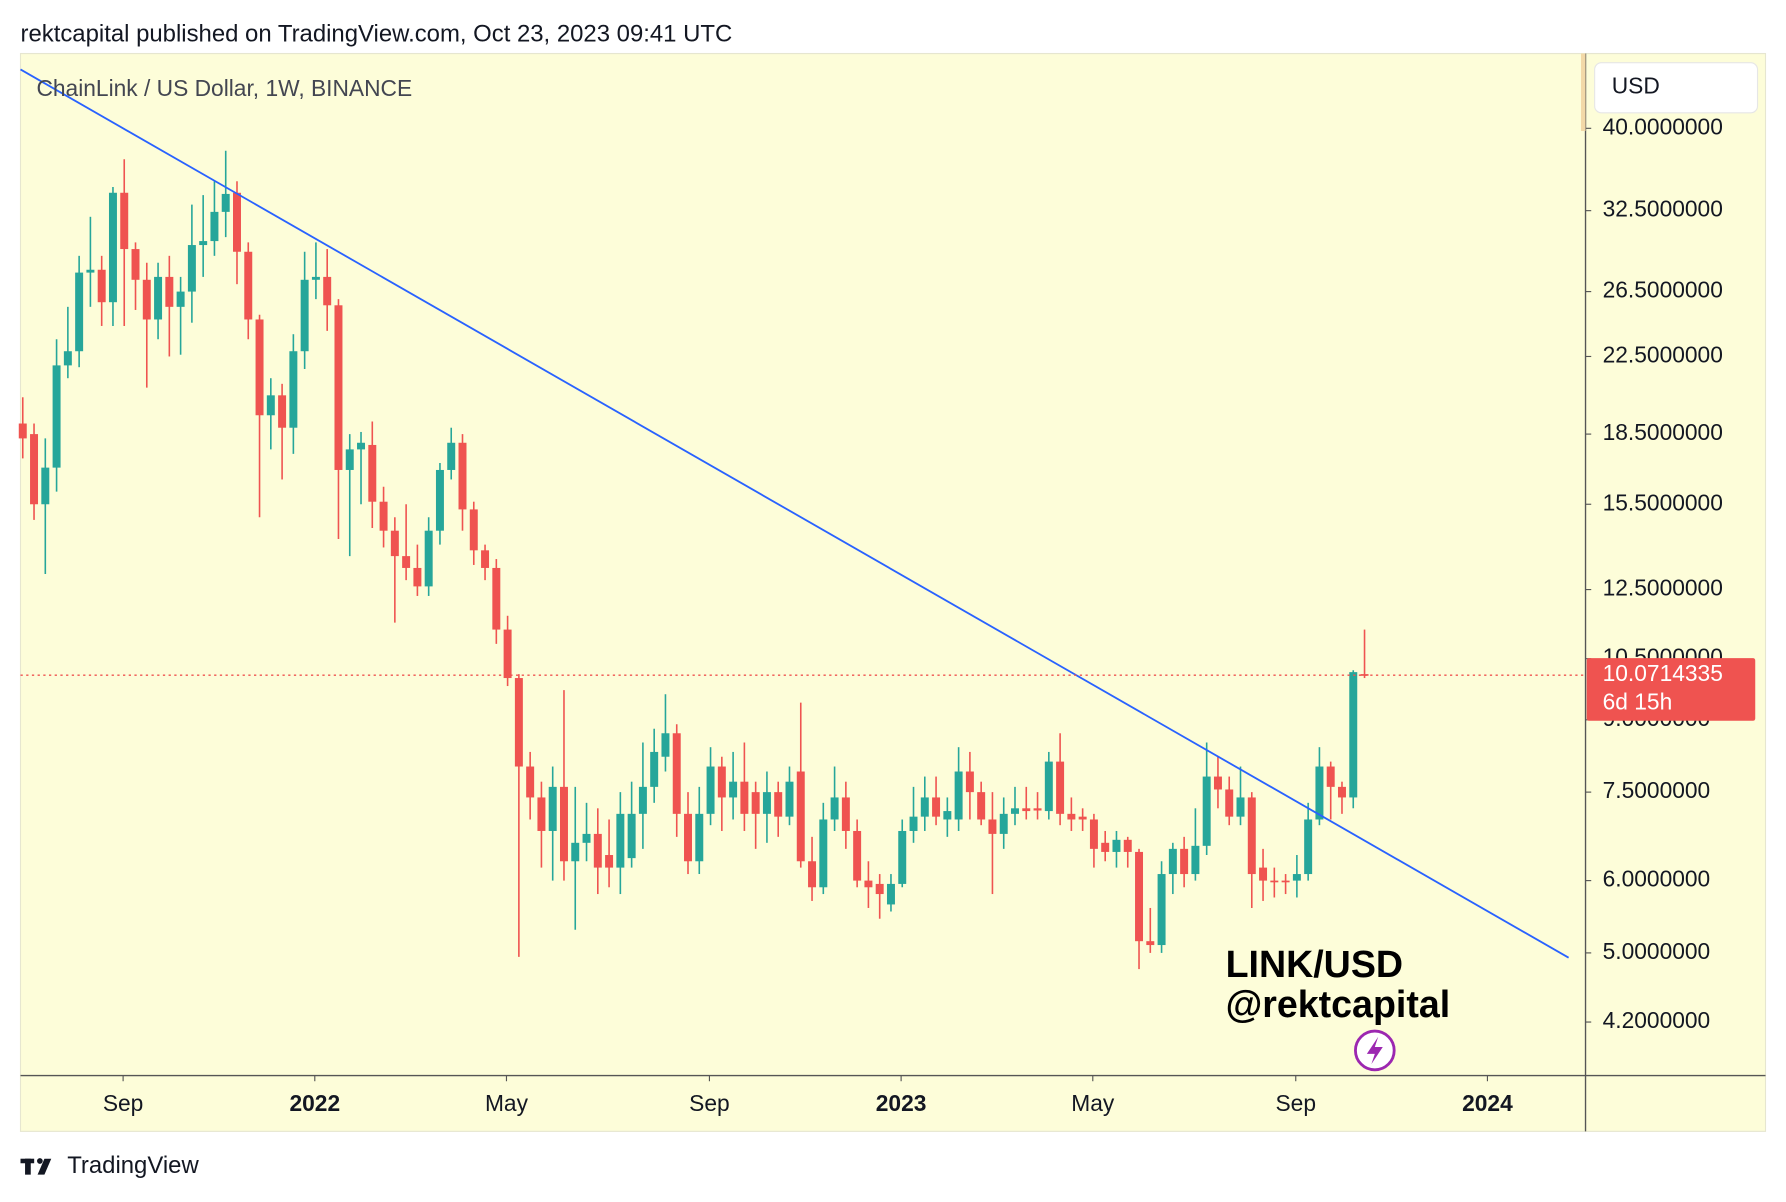 This screenshot has width=1786, height=1202. What do you see at coordinates (133, 1165) in the screenshot?
I see `footer-brand: TradingView` at bounding box center [133, 1165].